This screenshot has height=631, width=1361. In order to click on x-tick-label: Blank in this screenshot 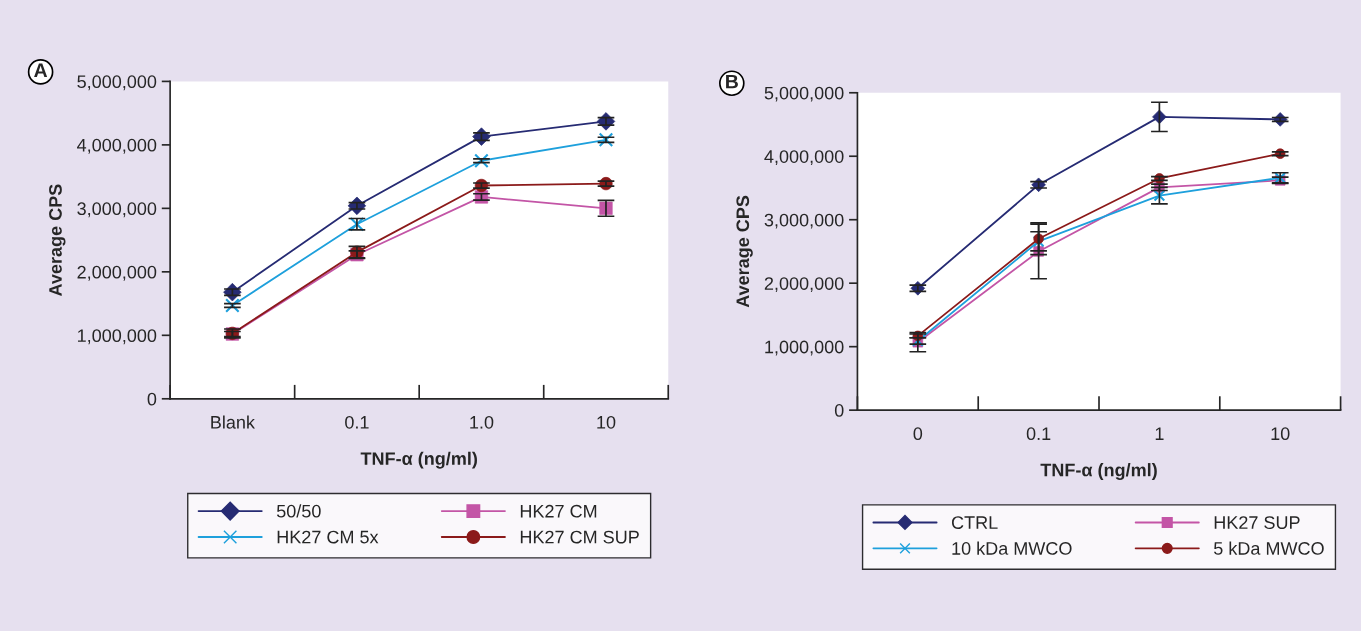, I will do `click(233, 422)`.